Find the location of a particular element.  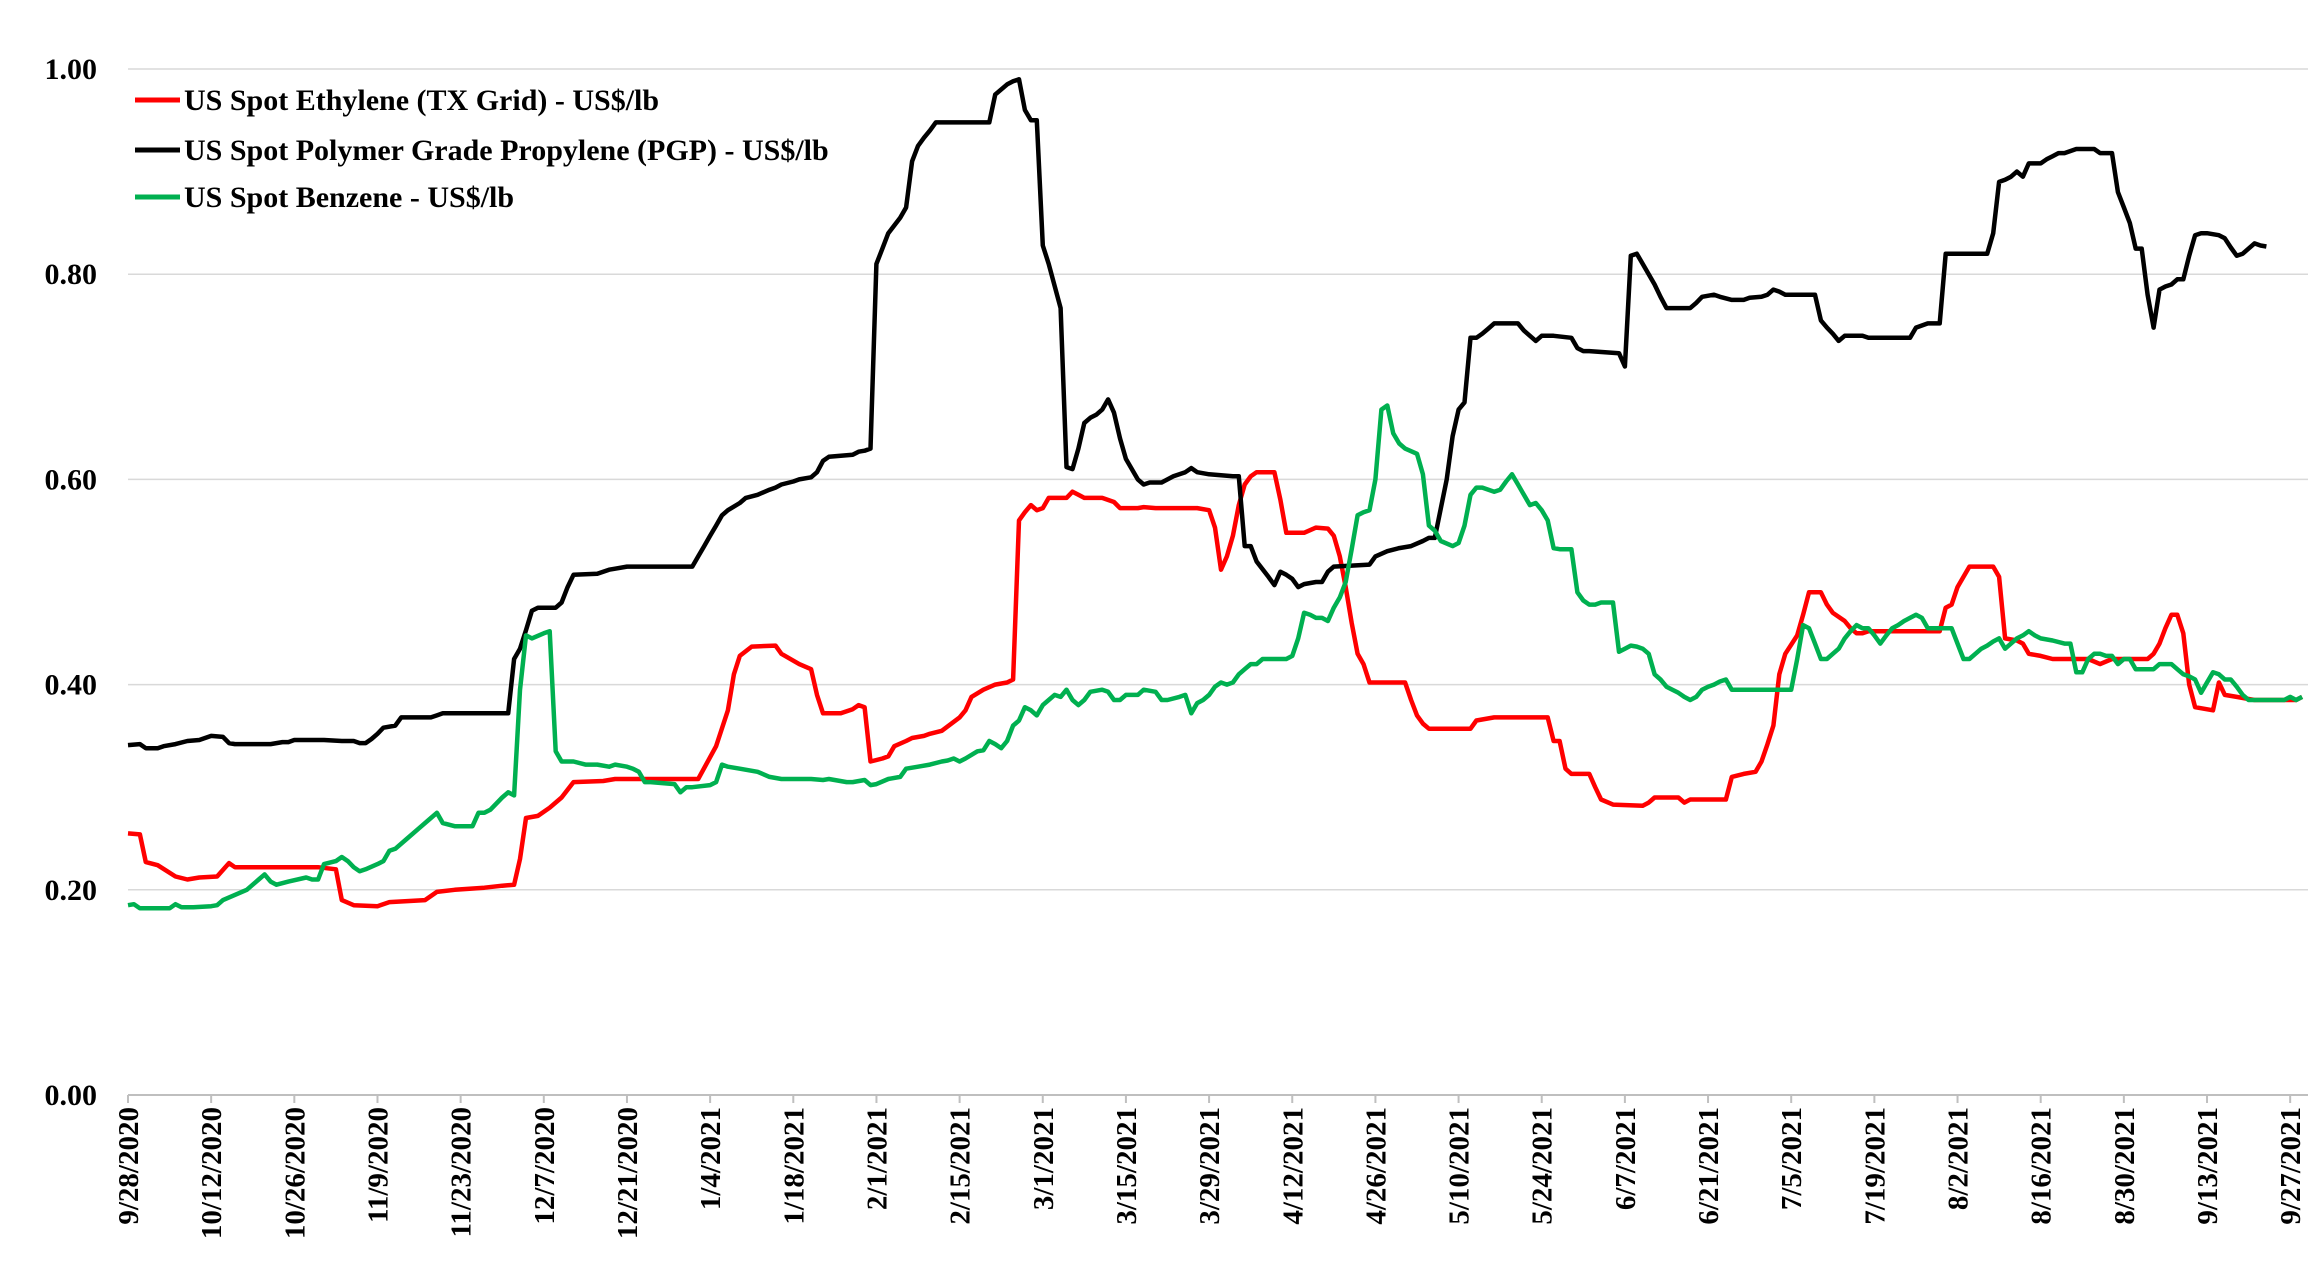

x-tick-label: 6/7/2021 is located at coordinates (1626, 1158).